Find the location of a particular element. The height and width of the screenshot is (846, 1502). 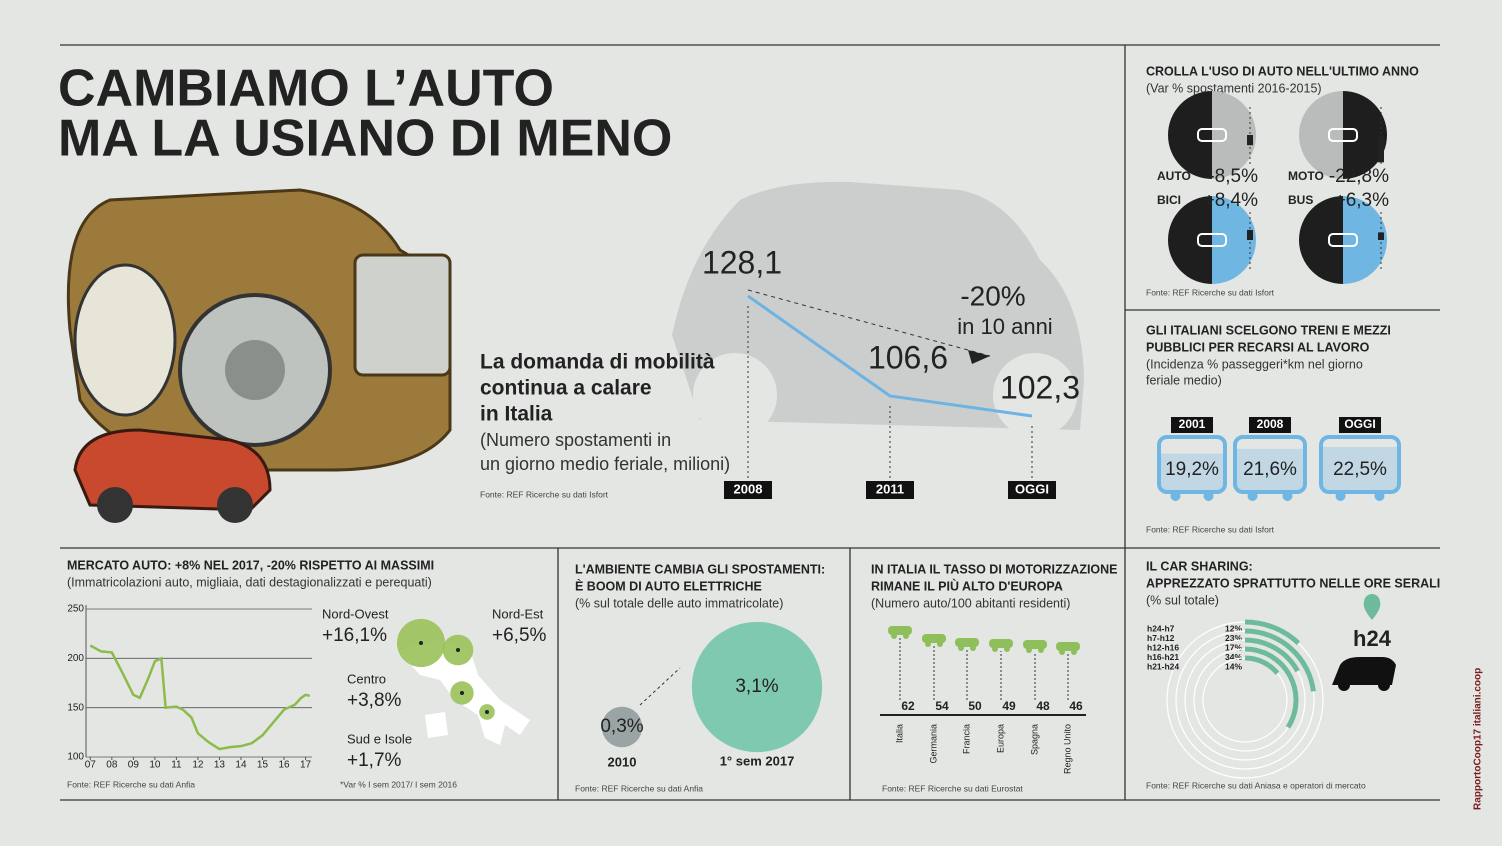

pointer-hand is located at coordinates (979, 357).